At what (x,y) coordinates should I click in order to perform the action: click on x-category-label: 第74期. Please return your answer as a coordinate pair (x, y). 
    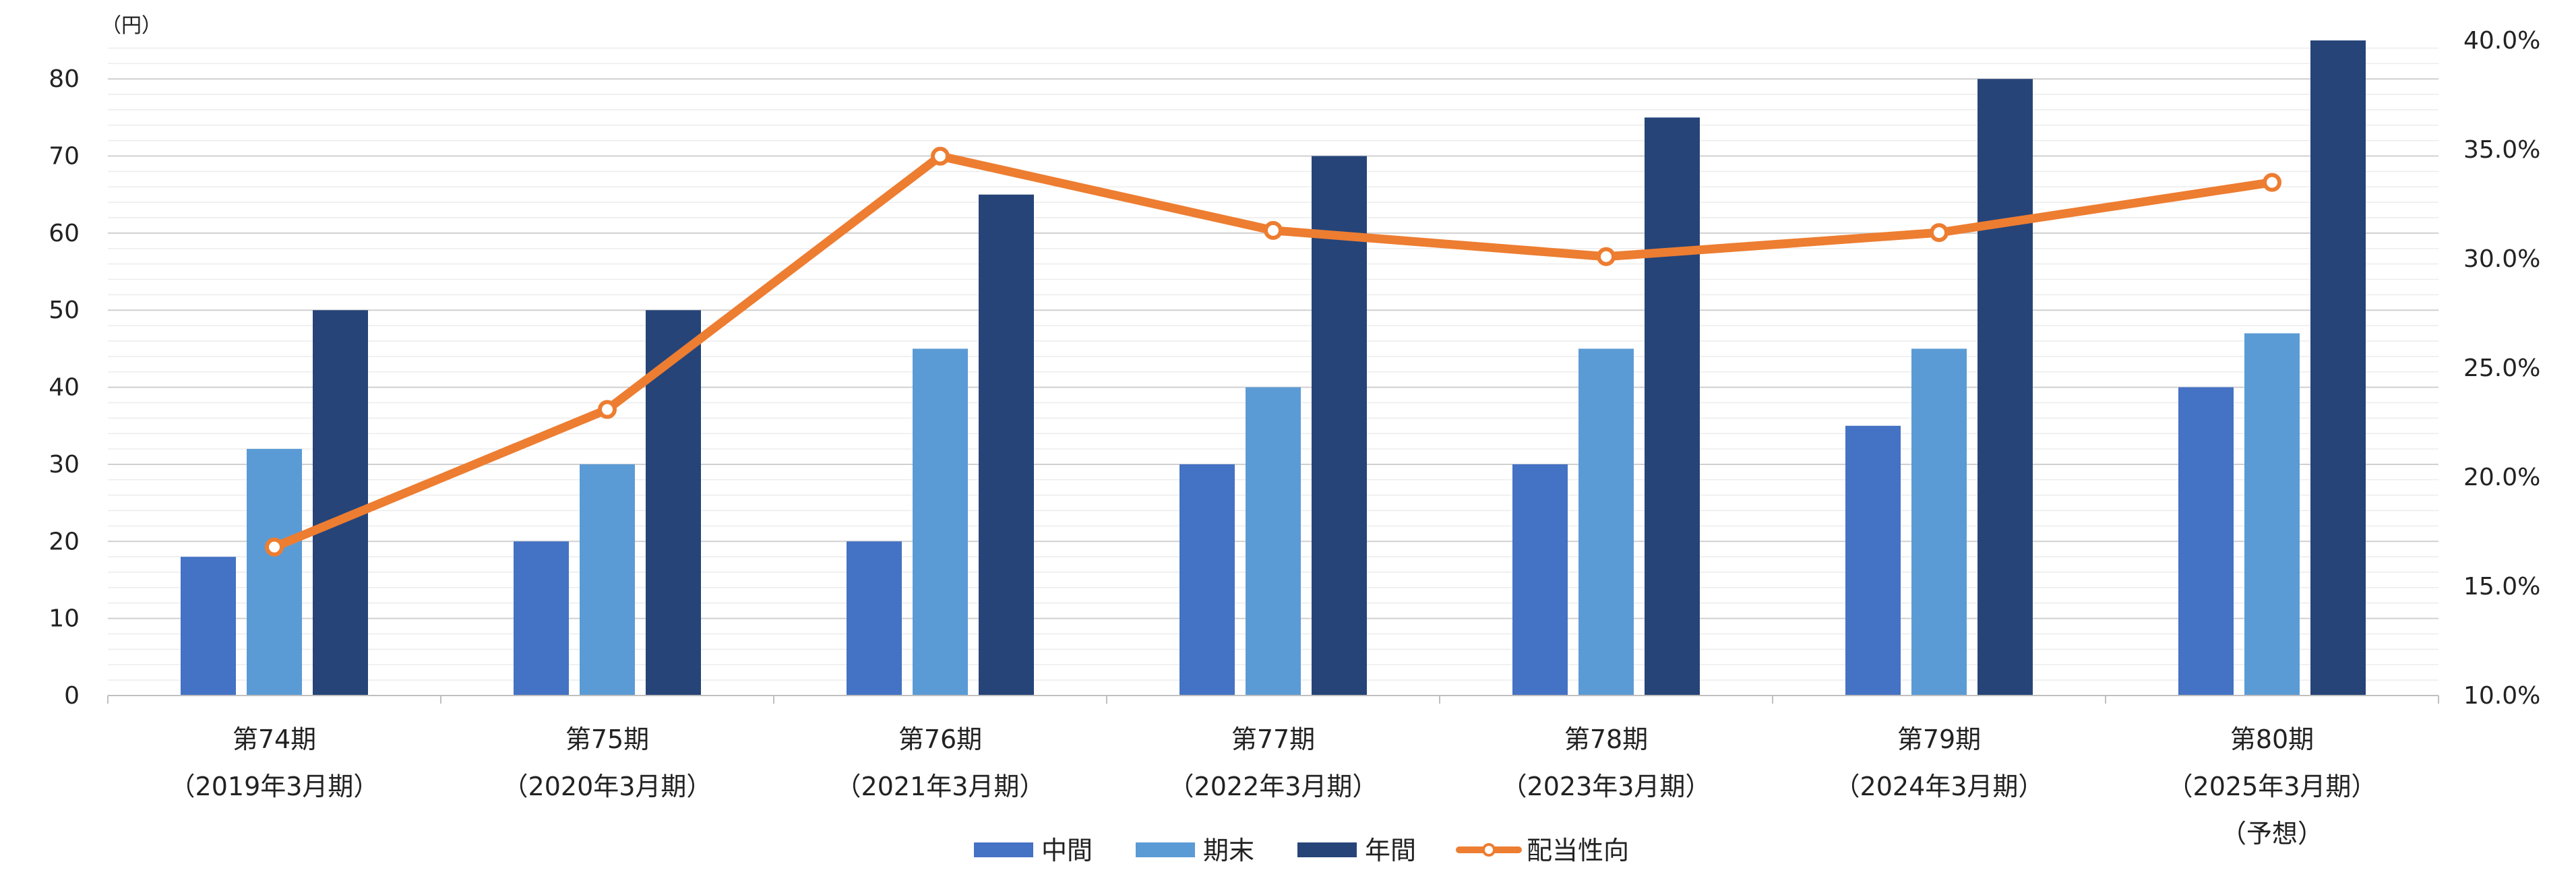
    Looking at the image, I should click on (274, 739).